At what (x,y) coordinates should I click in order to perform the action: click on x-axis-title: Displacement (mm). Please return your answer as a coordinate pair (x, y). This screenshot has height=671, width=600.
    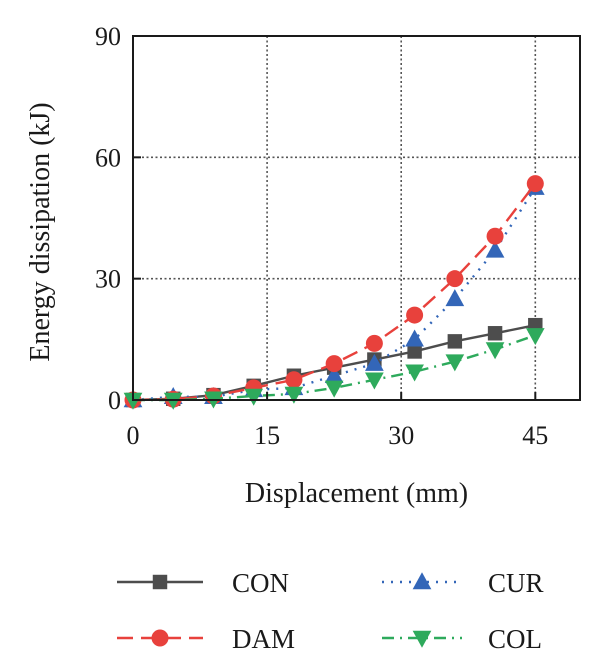
    Looking at the image, I should click on (356, 493).